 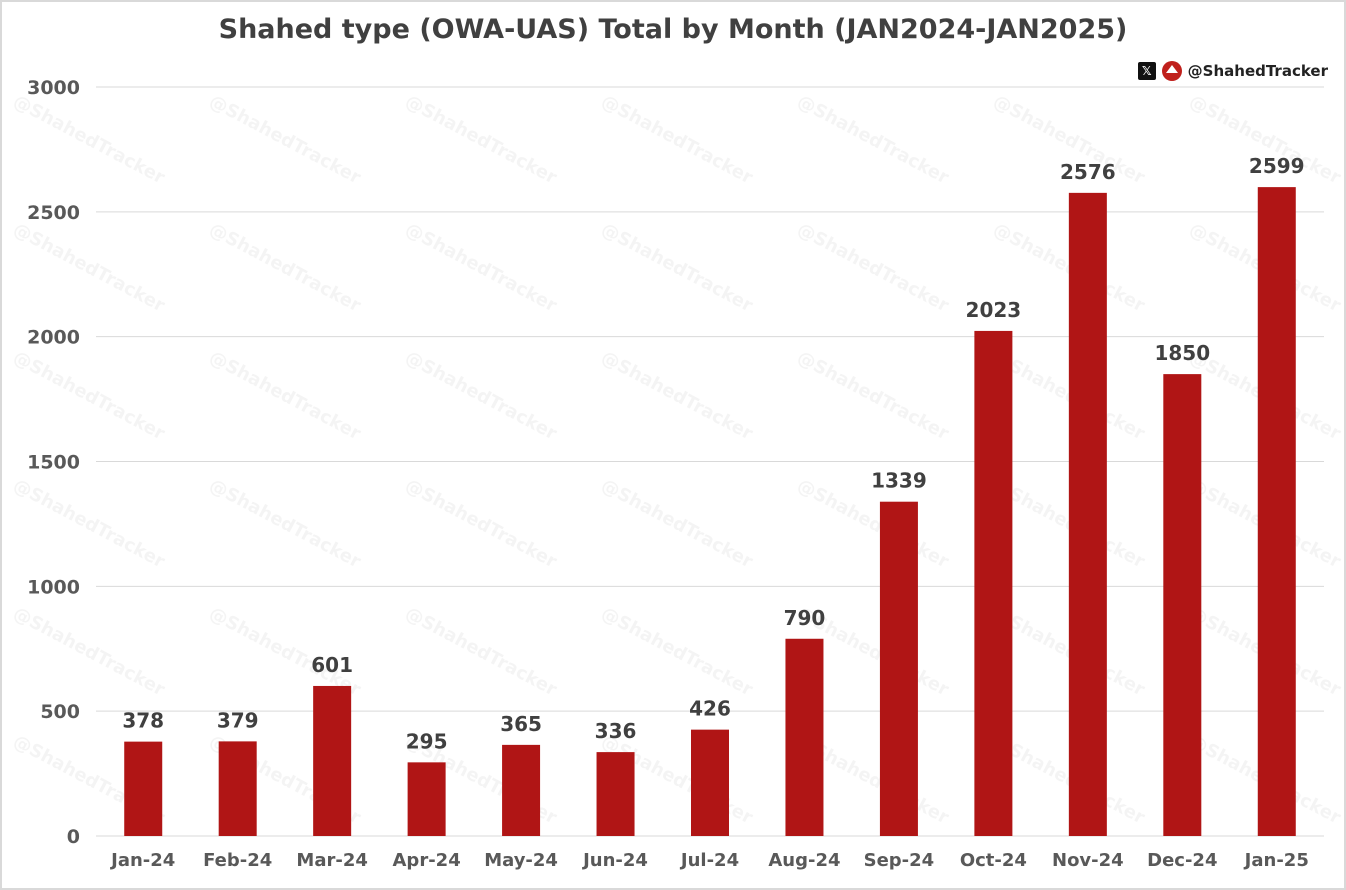 What do you see at coordinates (994, 310) in the screenshot?
I see `data-label: 2023` at bounding box center [994, 310].